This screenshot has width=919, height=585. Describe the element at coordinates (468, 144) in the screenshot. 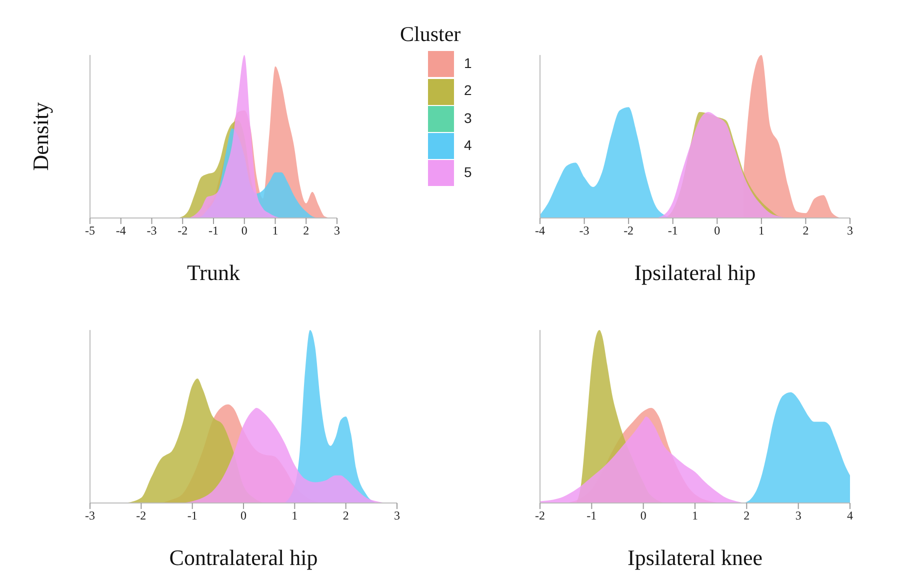

I see `legend-label: 4` at that location.